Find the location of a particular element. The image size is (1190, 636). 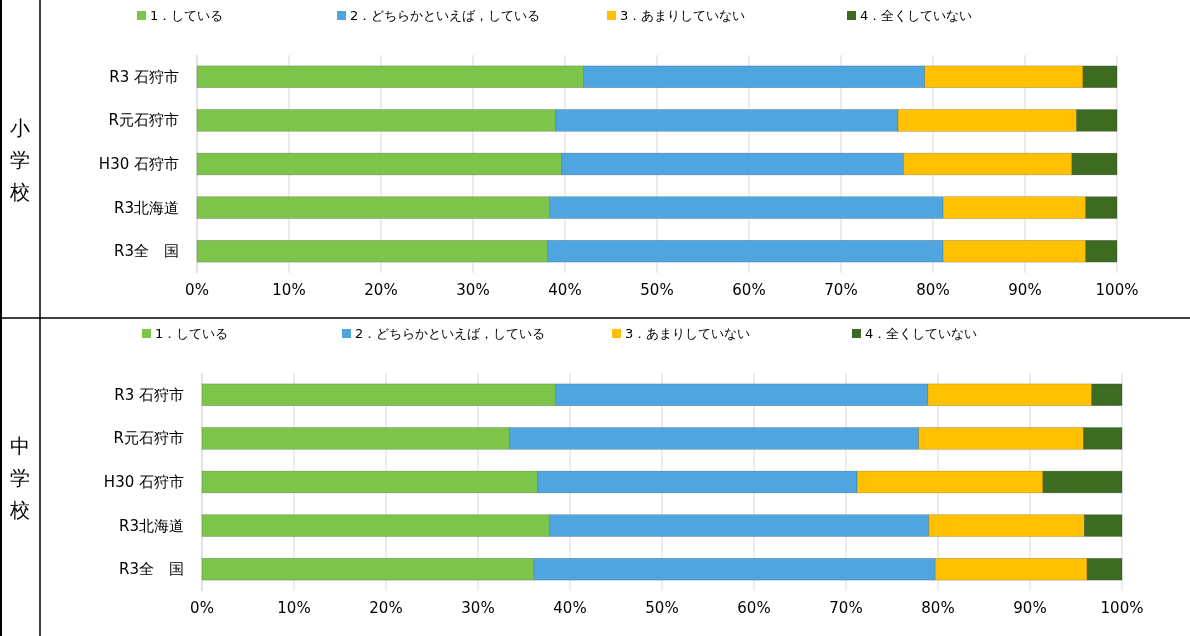

y-axis-title: 小学校 is located at coordinates (19, 160).